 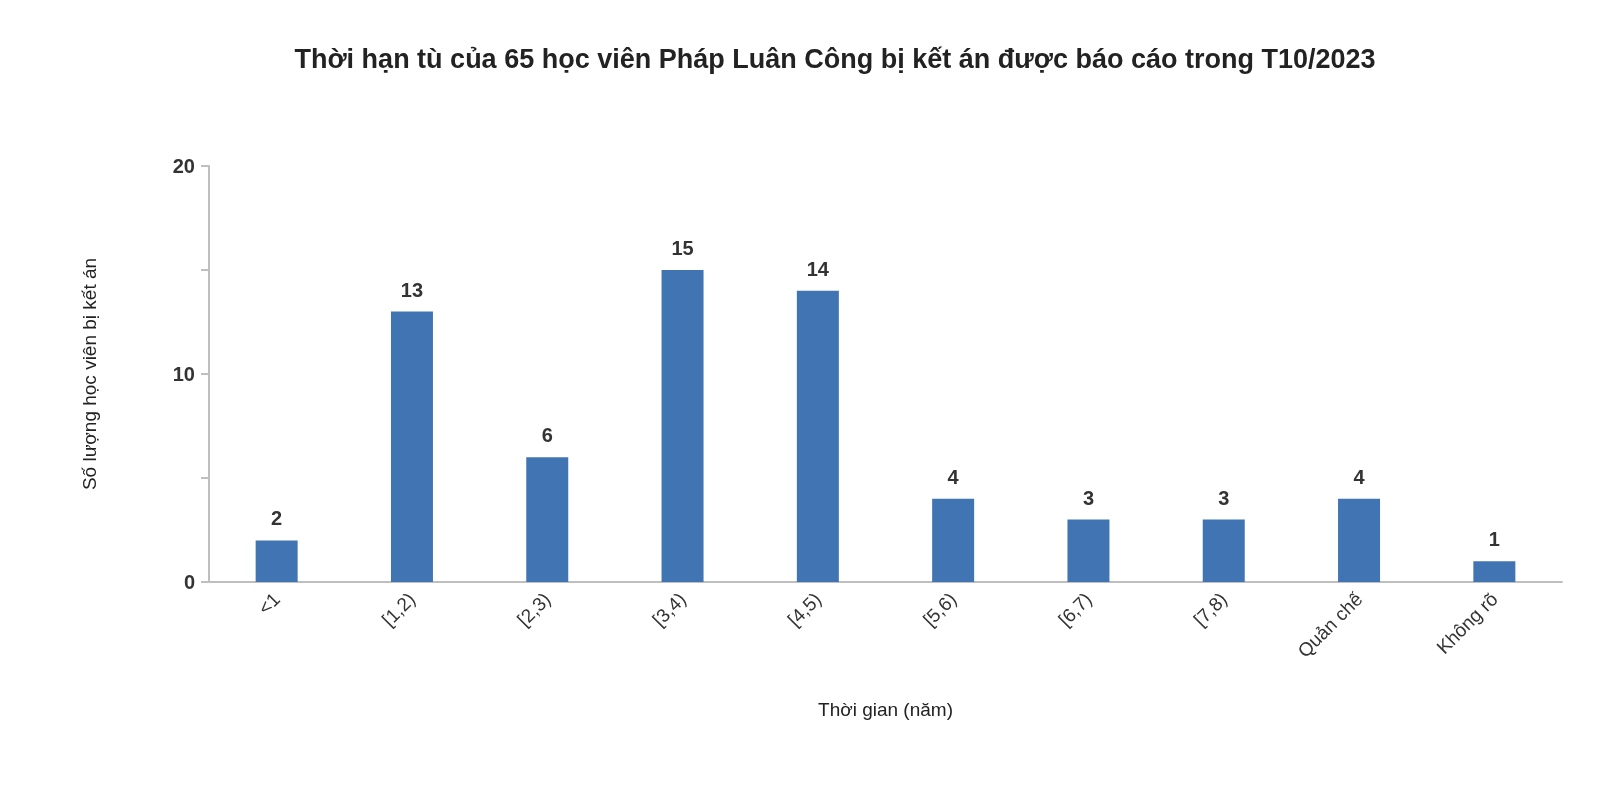 What do you see at coordinates (885, 709) in the screenshot?
I see `x-axis-title: Thời gian (năm)` at bounding box center [885, 709].